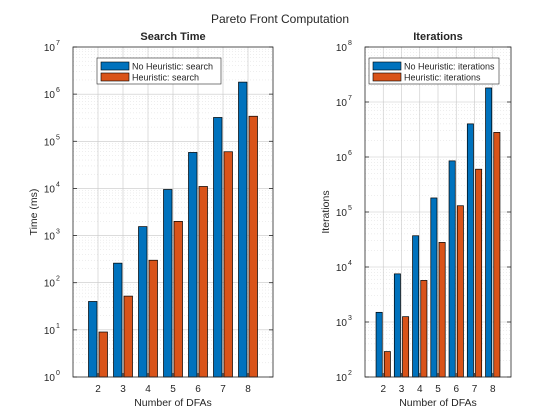 Image resolution: width=560 pixels, height=420 pixels. I want to click on y-tick-exponent: 8, so click(350, 43).